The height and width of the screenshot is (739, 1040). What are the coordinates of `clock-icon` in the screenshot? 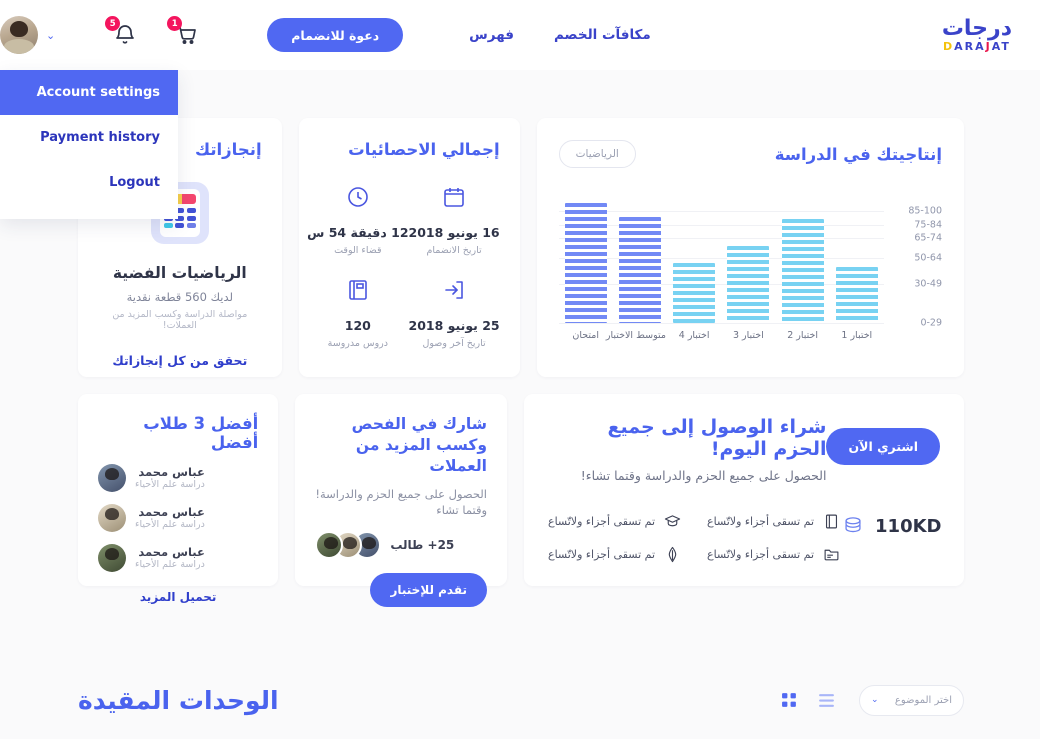 It's located at (358, 197).